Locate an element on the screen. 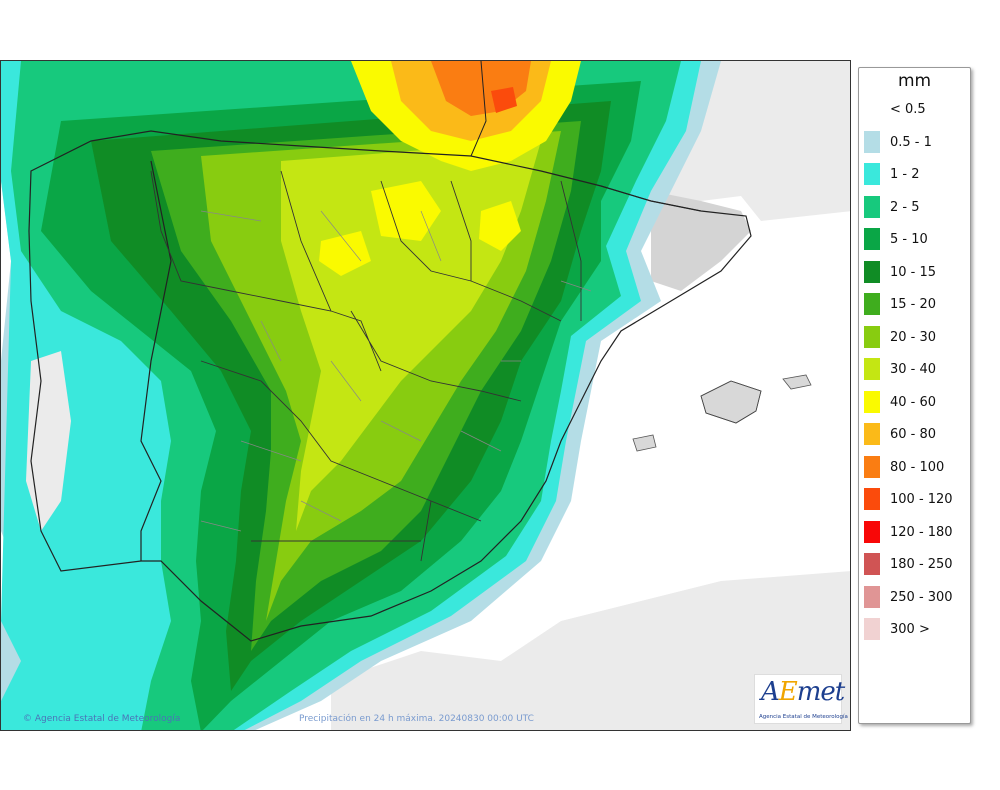 This screenshot has height=790, width=1000. legend-item: 60 - 80 is located at coordinates (914, 434).